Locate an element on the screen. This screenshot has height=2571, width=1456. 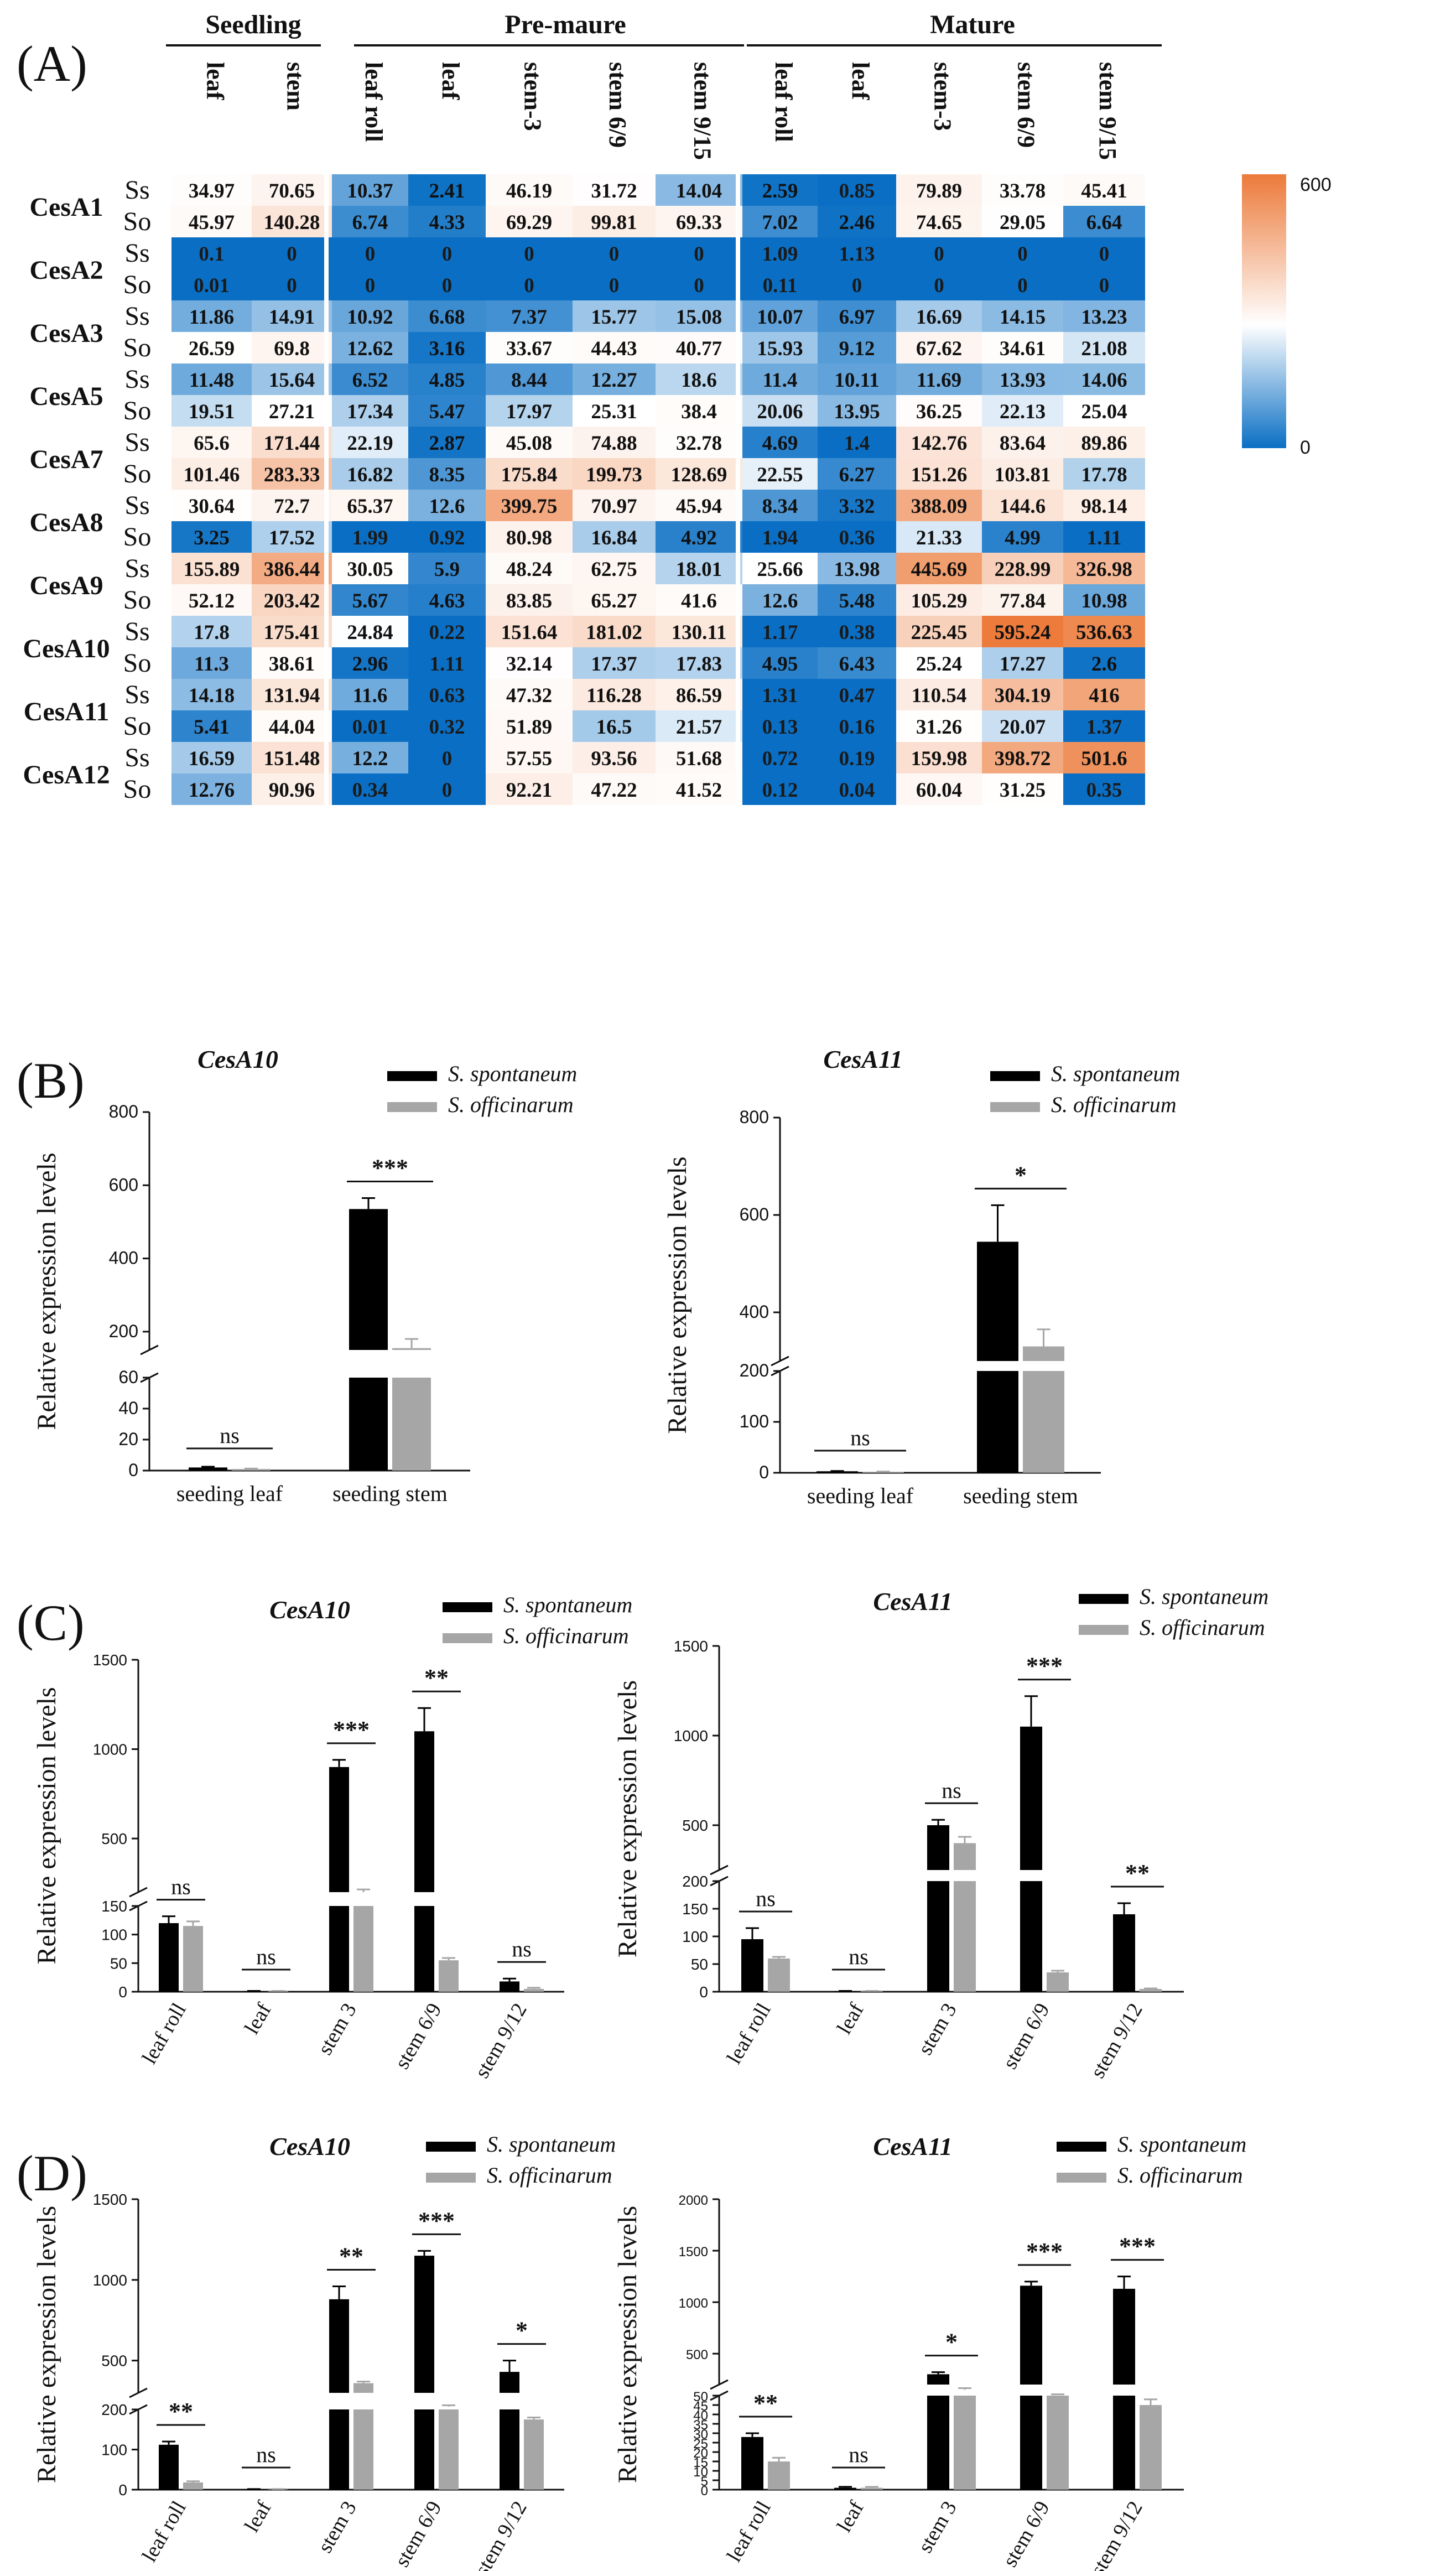
y-tick-label: 35 is located at coordinates (701, 2425).